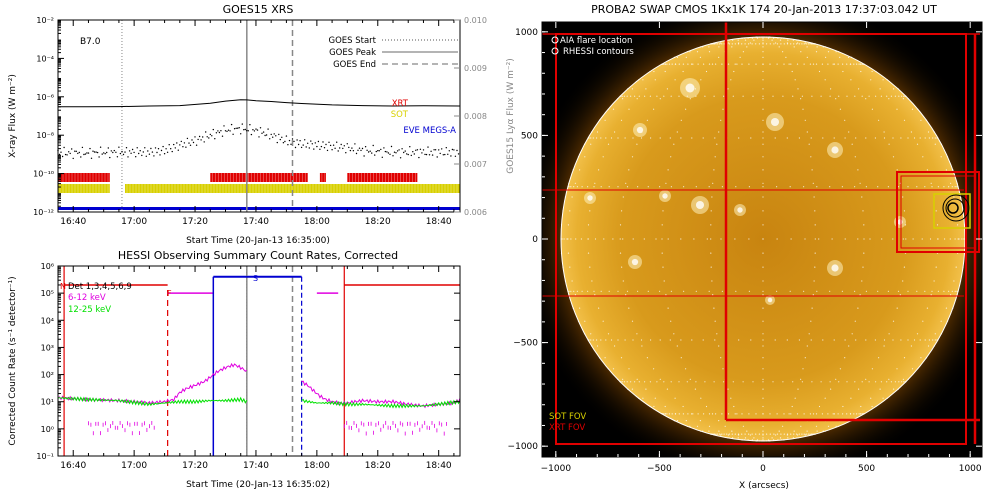 Image resolution: width=1000 pixels, height=500 pixels. I want to click on active-region-core, so click(900, 222).